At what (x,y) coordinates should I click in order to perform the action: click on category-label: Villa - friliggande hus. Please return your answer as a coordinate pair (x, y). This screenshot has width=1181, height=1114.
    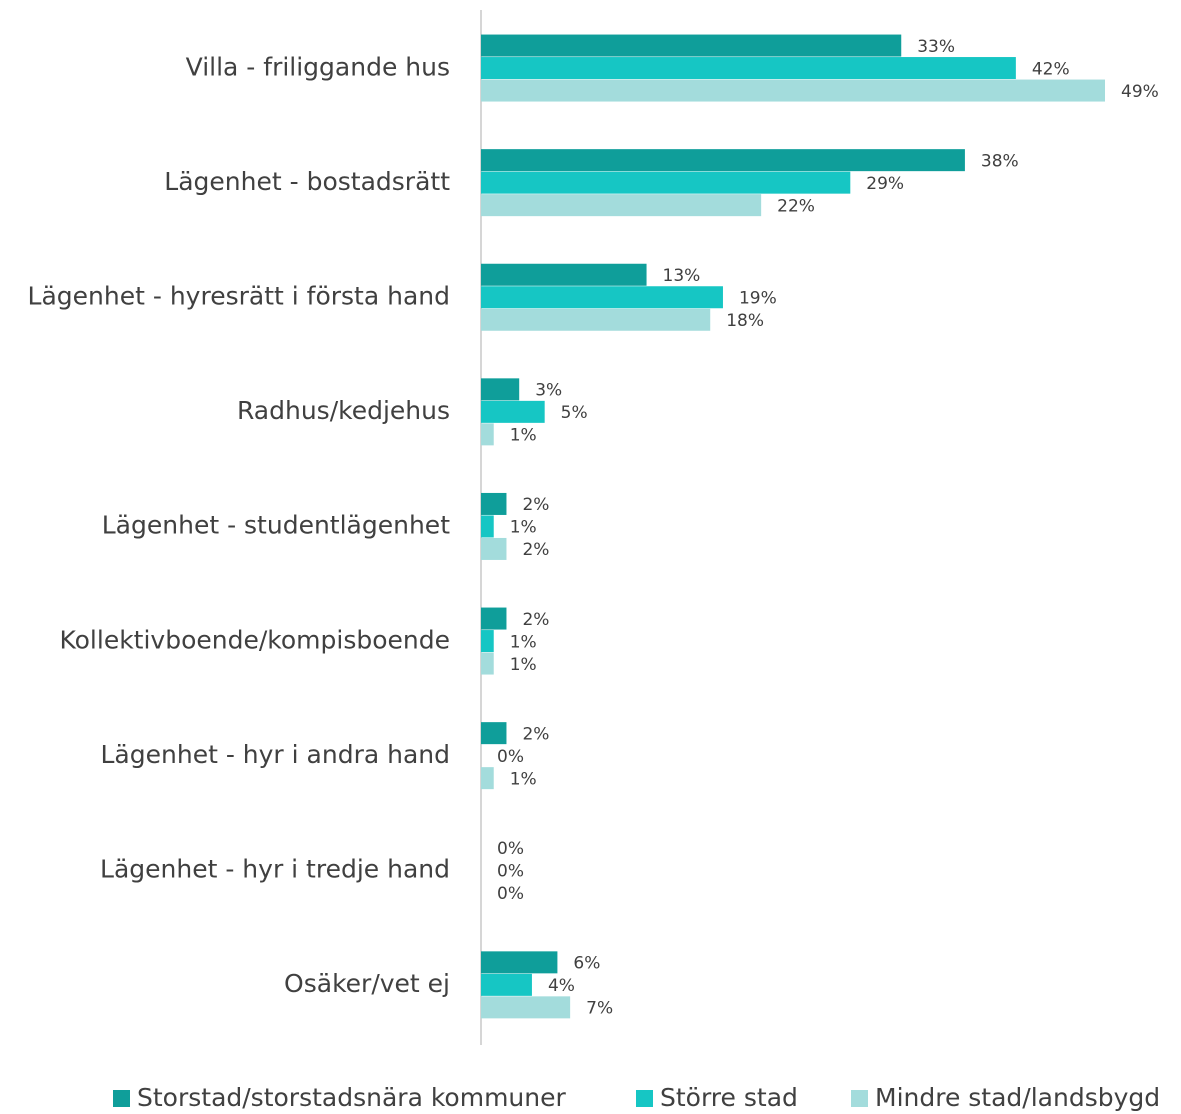
    Looking at the image, I should click on (318, 66).